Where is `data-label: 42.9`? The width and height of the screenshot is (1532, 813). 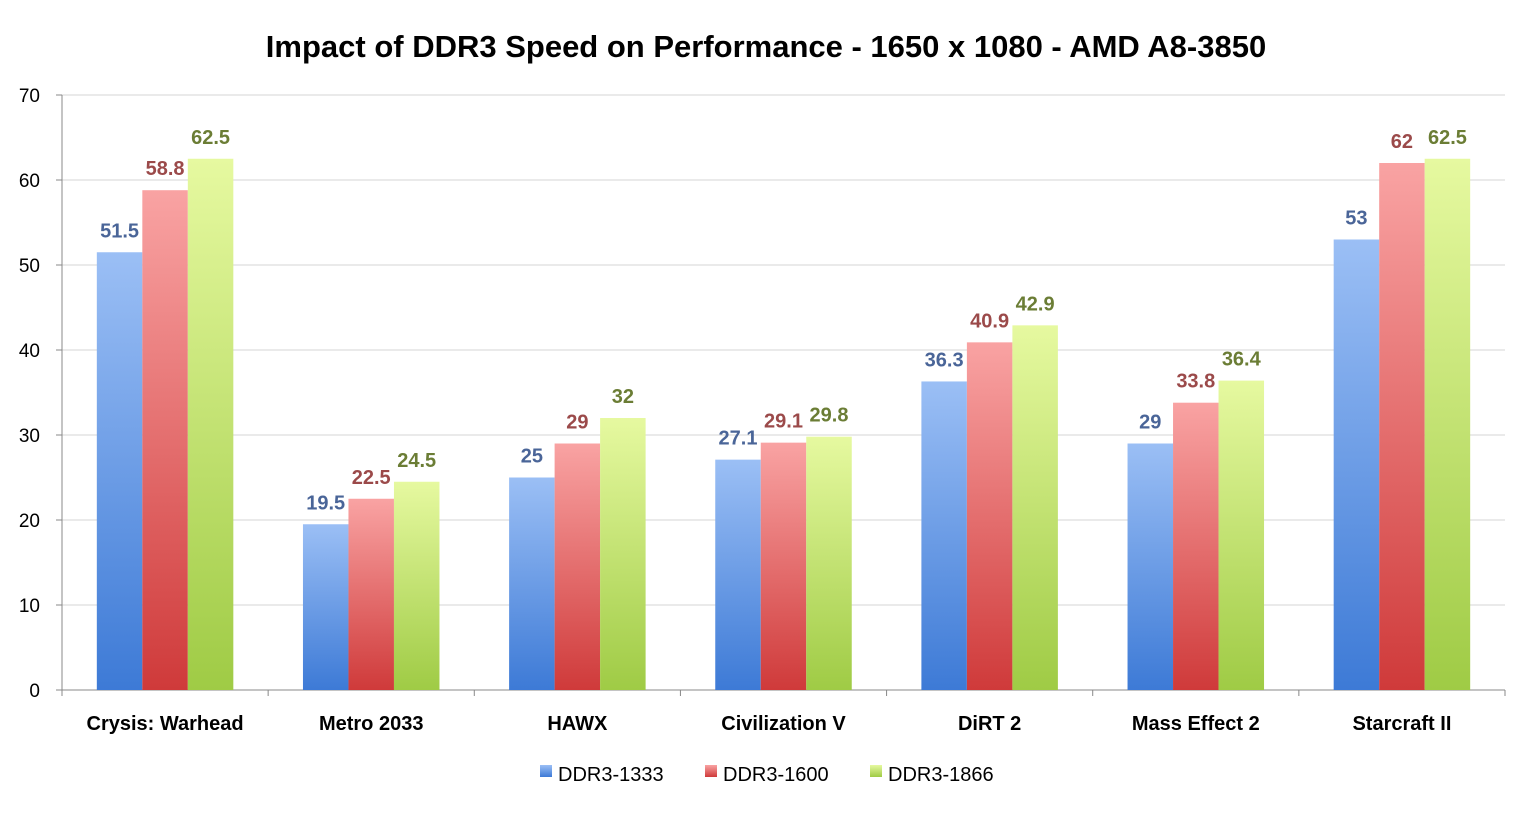
data-label: 42.9 is located at coordinates (1035, 304).